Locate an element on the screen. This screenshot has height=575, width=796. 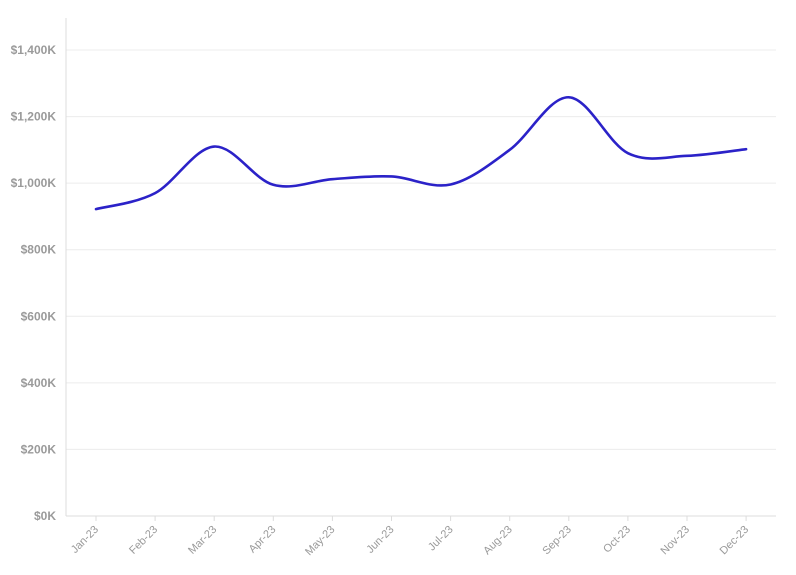
y-tick-label: $1,200K is located at coordinates (34, 117).